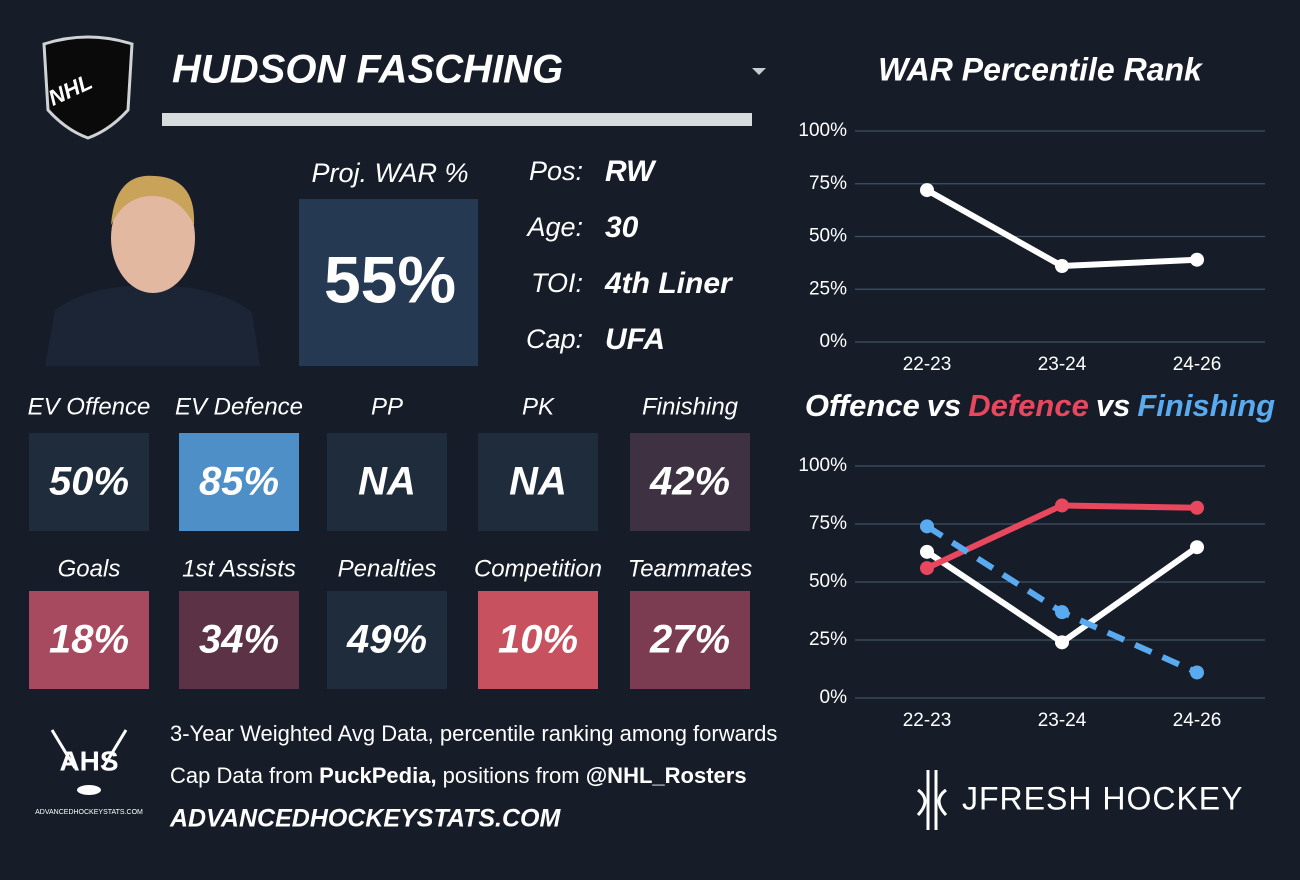  What do you see at coordinates (759, 71) in the screenshot?
I see `dropdown-arrow` at bounding box center [759, 71].